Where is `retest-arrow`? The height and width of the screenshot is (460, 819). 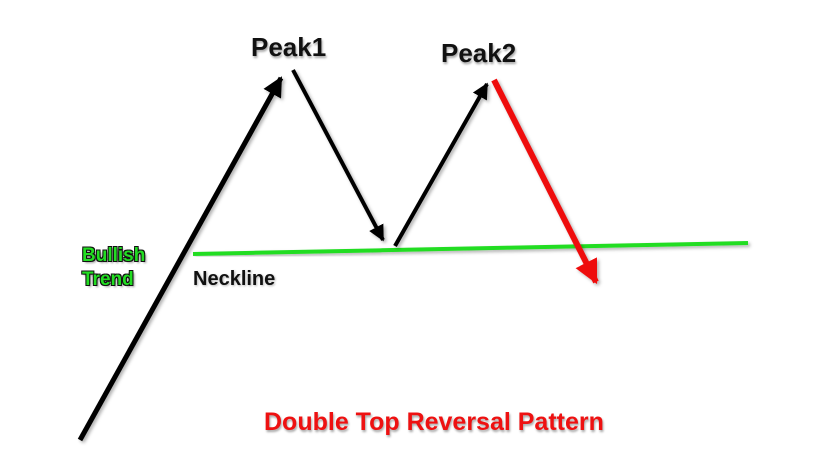
retest-arrow is located at coordinates (441, 164).